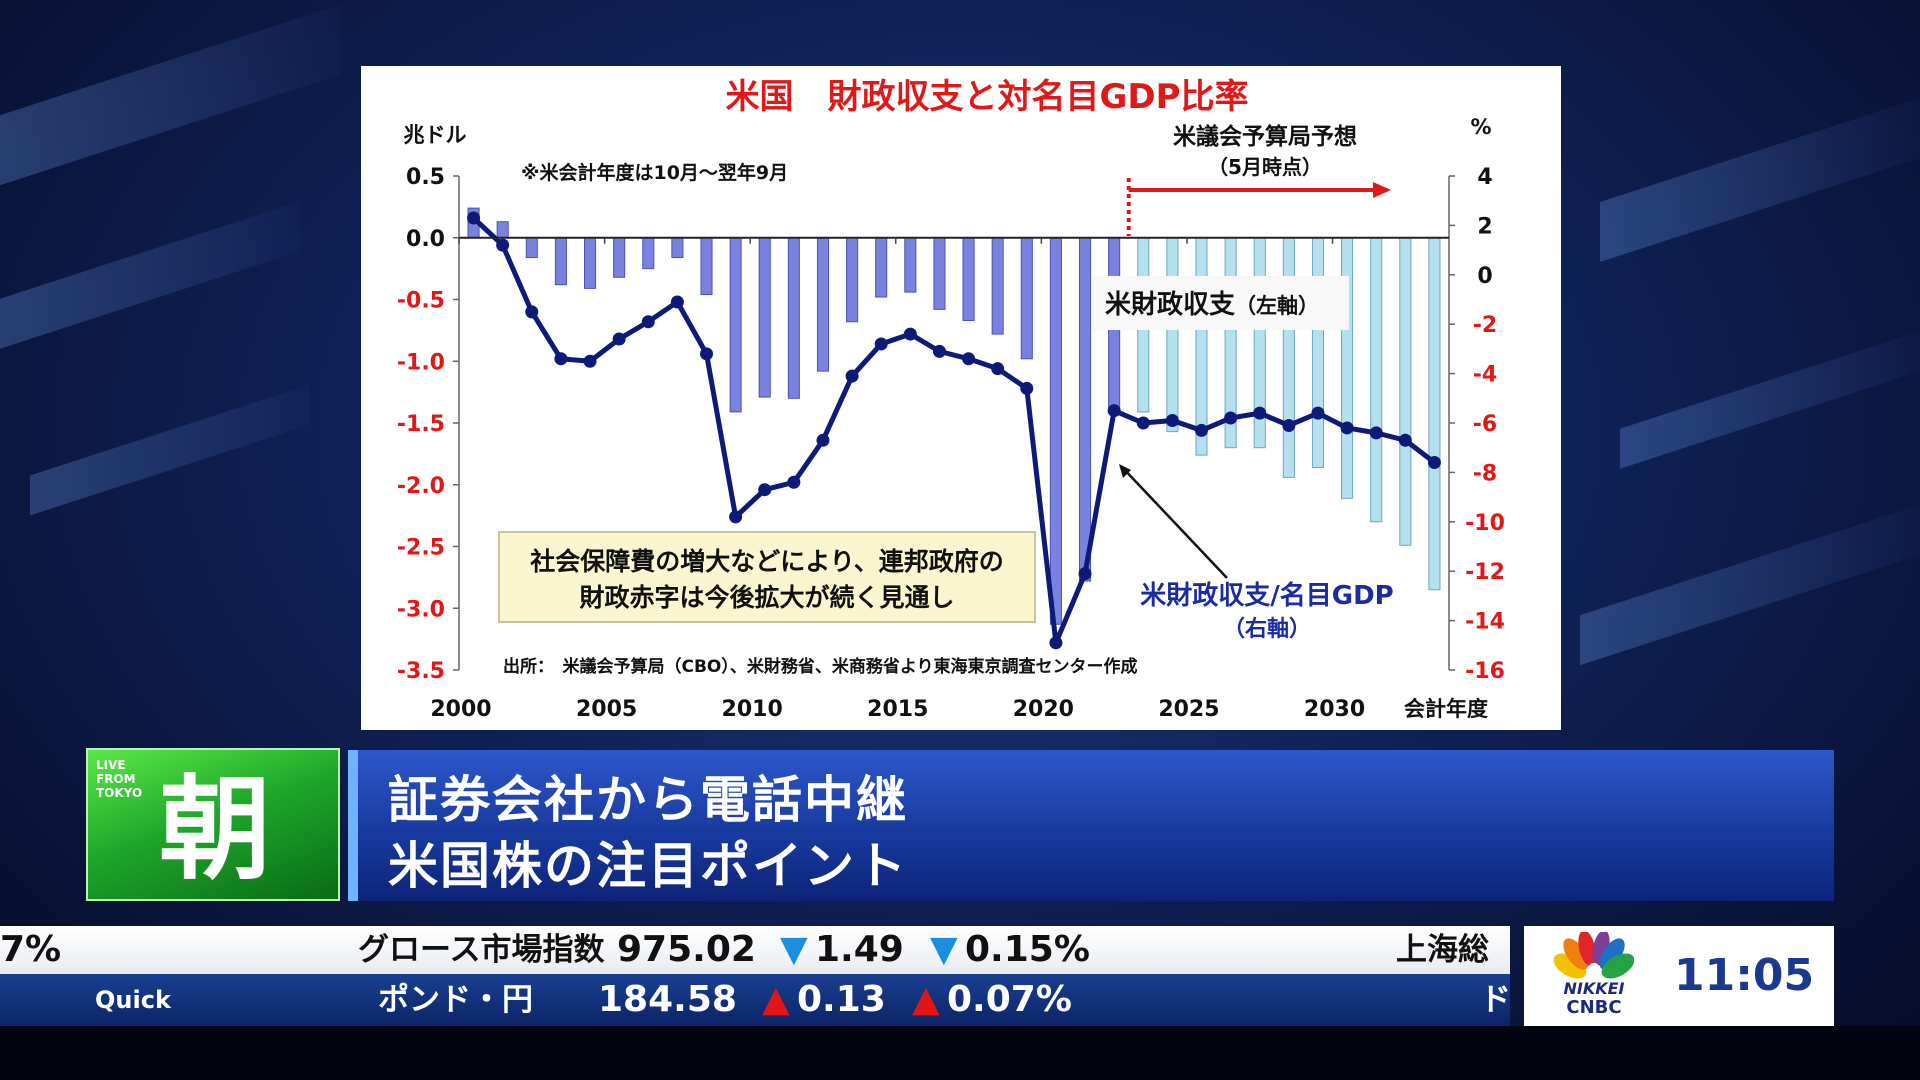 This screenshot has height=1080, width=1920. Describe the element at coordinates (1334, 709) in the screenshot. I see `x-tick-label: 2030` at that location.